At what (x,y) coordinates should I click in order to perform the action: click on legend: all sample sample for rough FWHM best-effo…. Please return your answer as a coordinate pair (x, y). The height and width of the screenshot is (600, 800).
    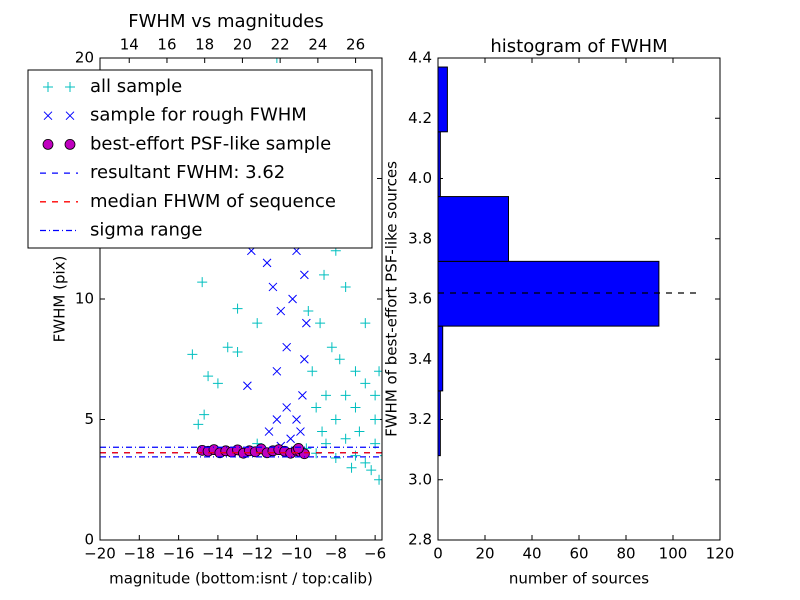
    Looking at the image, I should click on (200, 159).